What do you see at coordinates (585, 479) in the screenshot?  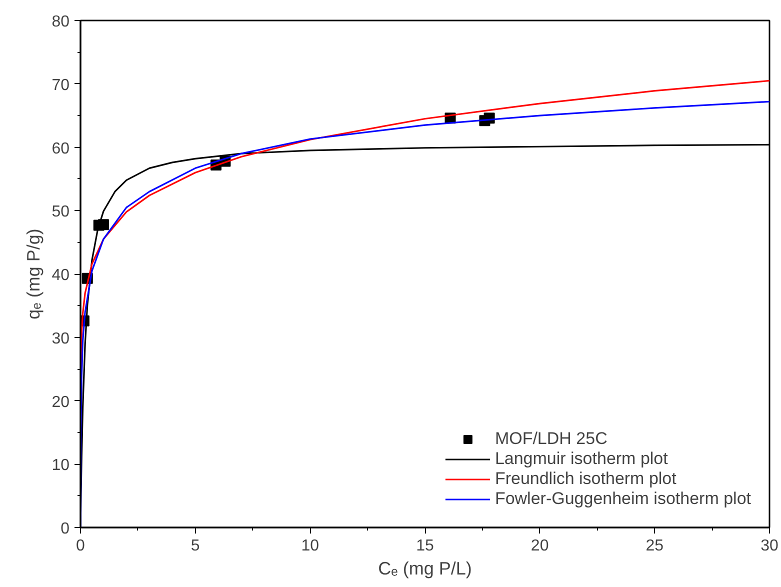 I see `legend-label: Freundlich isotherm plot` at bounding box center [585, 479].